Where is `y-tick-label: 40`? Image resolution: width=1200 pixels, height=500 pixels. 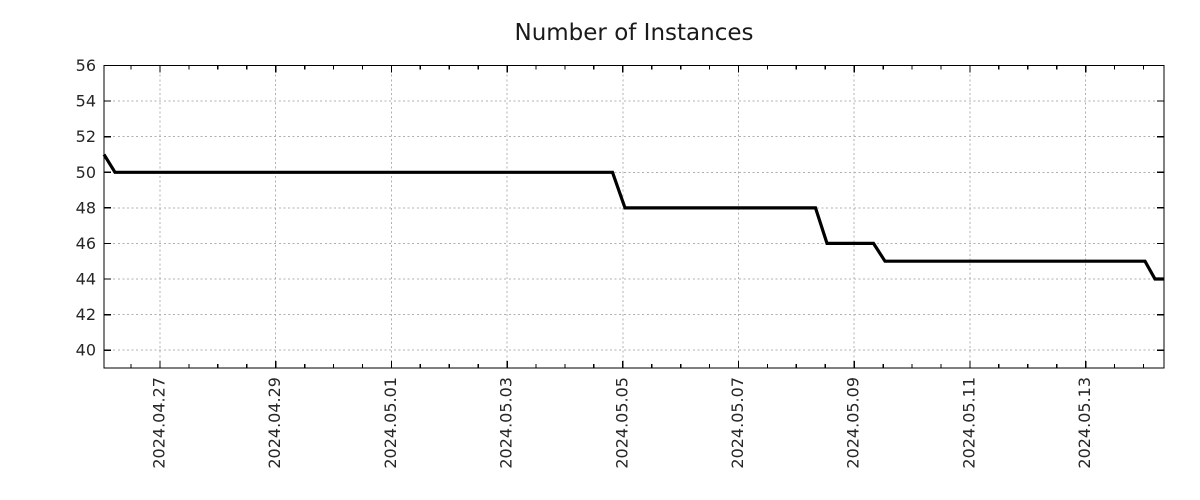 y-tick-label: 40 is located at coordinates (86, 350).